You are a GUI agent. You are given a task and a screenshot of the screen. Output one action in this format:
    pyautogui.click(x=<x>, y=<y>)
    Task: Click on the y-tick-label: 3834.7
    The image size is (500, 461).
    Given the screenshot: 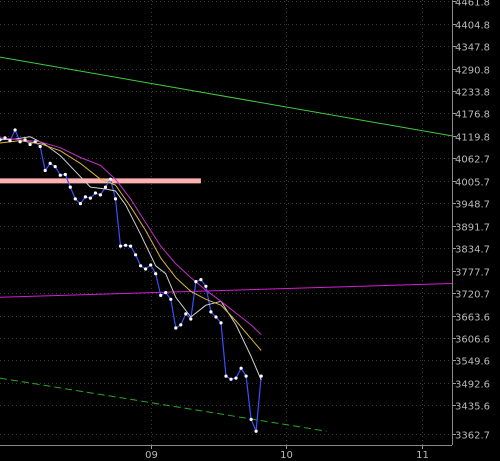 What is the action you would take?
    pyautogui.click(x=472, y=250)
    